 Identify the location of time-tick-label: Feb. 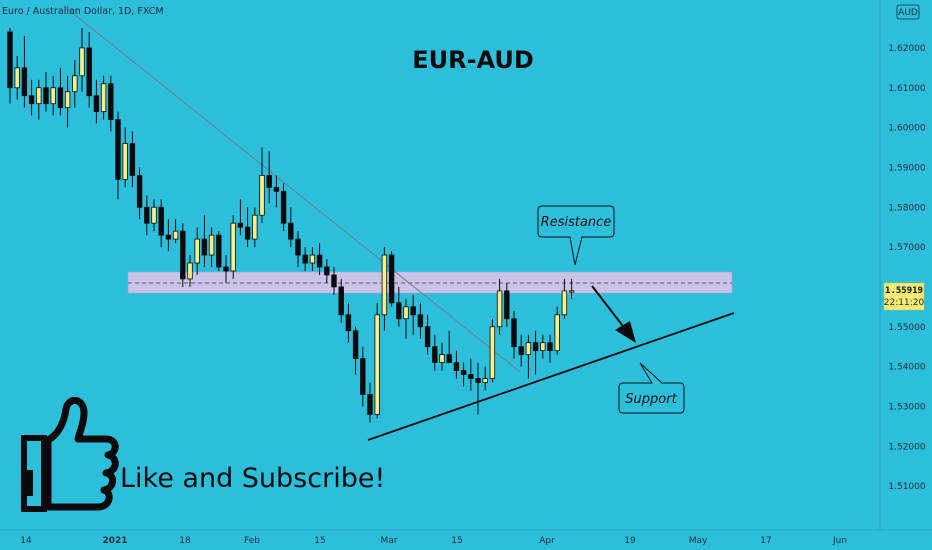
(252, 541).